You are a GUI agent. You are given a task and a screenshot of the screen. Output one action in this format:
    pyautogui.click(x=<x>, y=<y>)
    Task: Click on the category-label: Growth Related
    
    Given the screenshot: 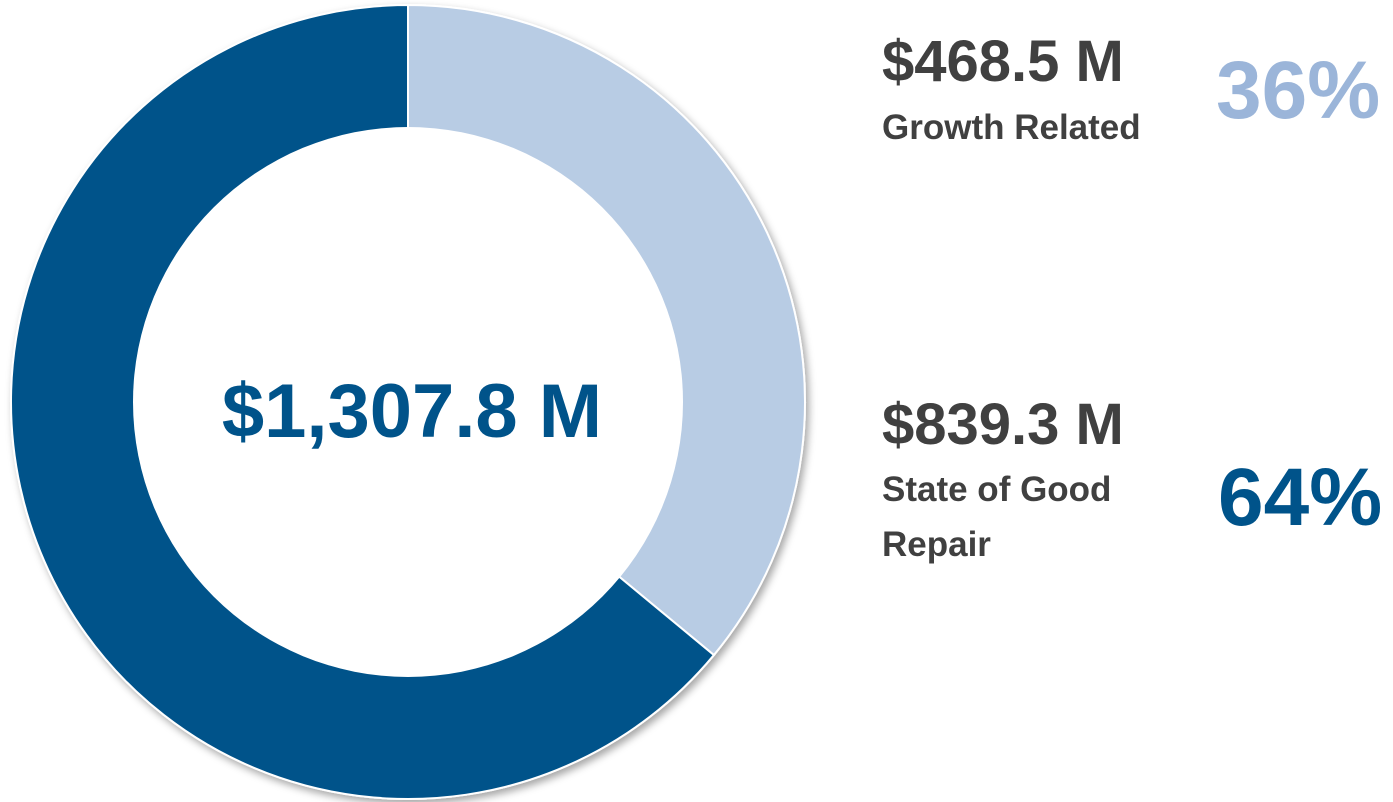 What is the action you would take?
    pyautogui.click(x=1011, y=127)
    